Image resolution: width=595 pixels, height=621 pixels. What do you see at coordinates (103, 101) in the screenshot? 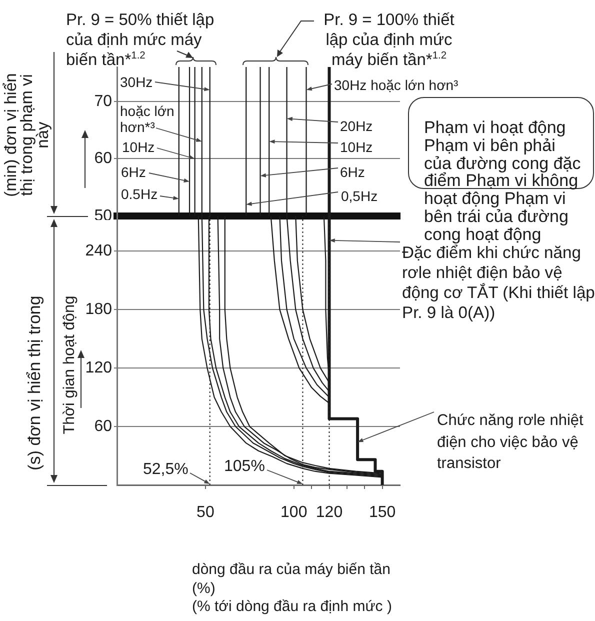
I see `y-tick-label: 70` at bounding box center [103, 101].